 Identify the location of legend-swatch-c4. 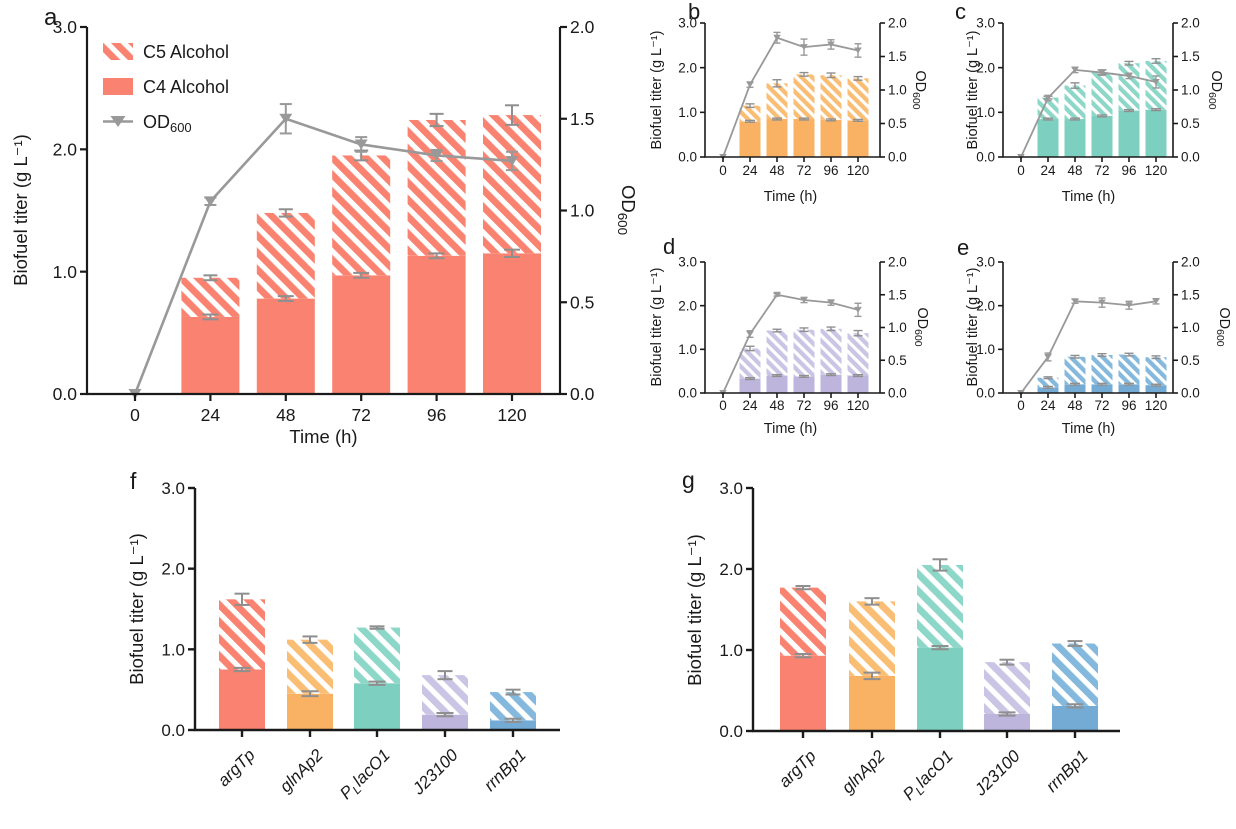
(118, 86).